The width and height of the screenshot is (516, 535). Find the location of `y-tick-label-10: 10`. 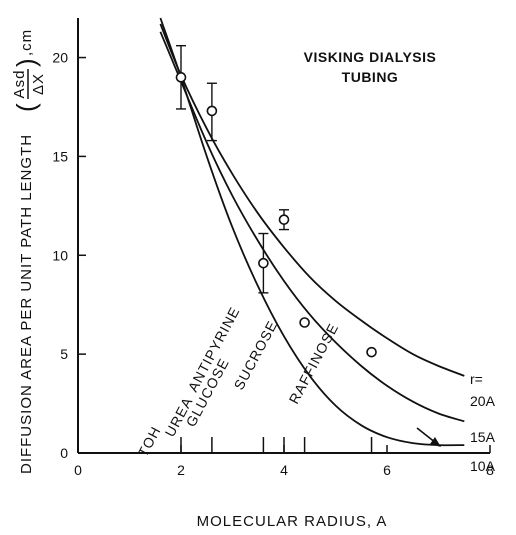

y-tick-label-10: 10 is located at coordinates (60, 255).